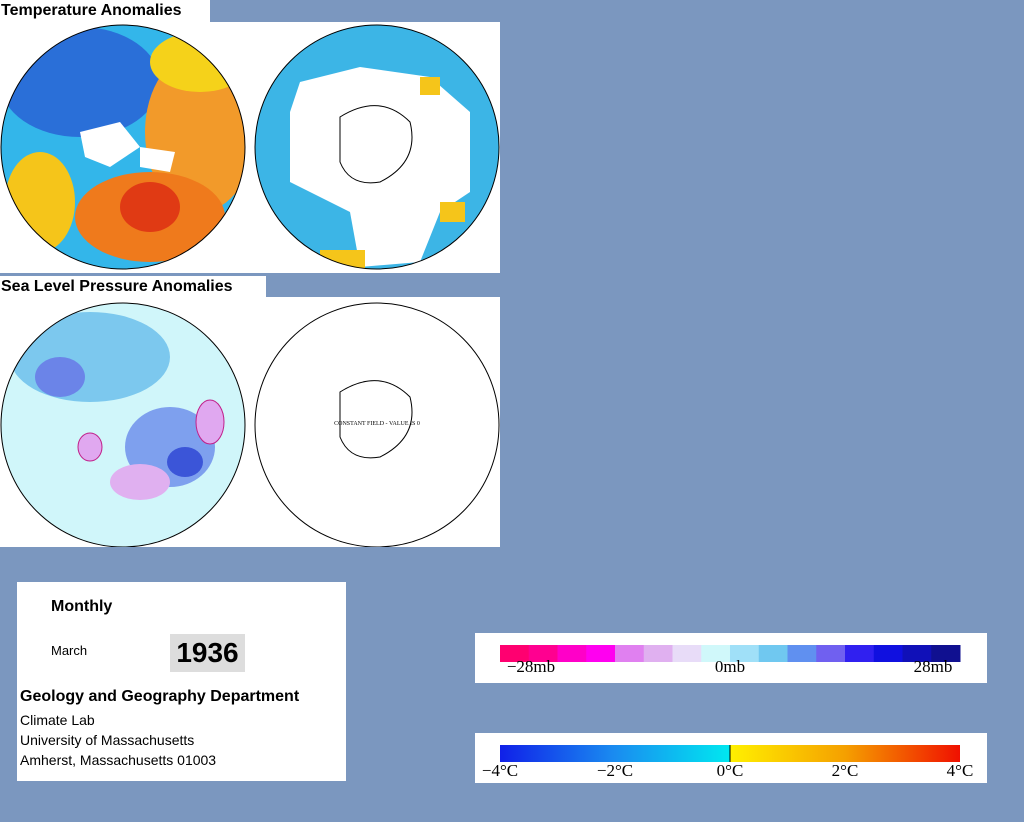  What do you see at coordinates (615, 770) in the screenshot?
I see `legend-label: −2°C` at bounding box center [615, 770].